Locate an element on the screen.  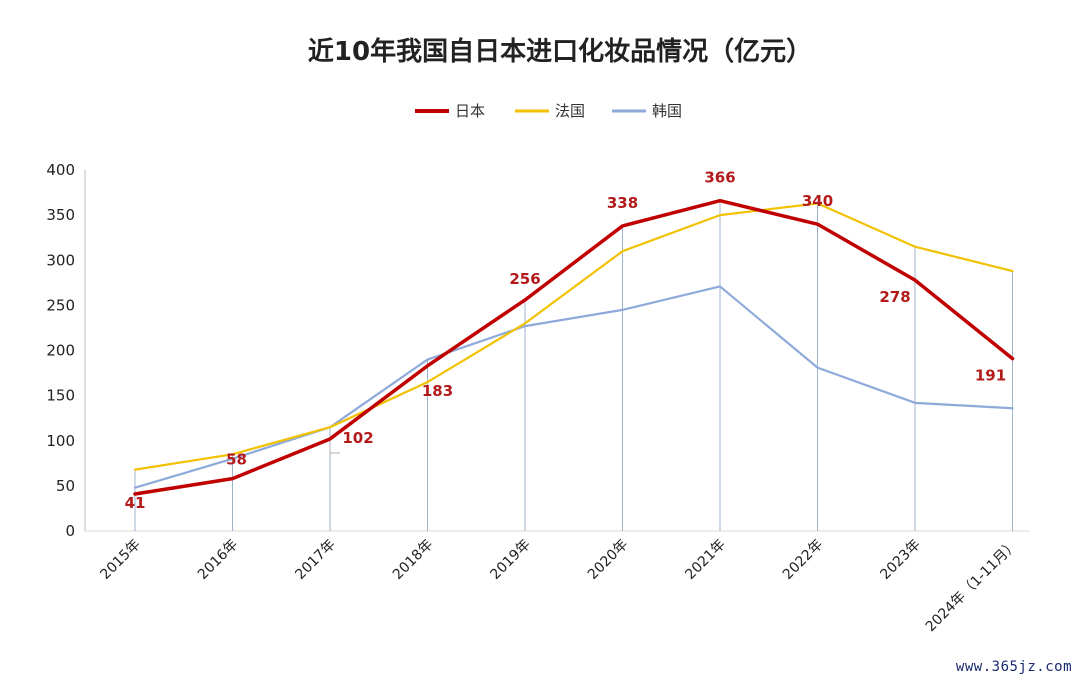
data-label: 183 is located at coordinates (437, 391).